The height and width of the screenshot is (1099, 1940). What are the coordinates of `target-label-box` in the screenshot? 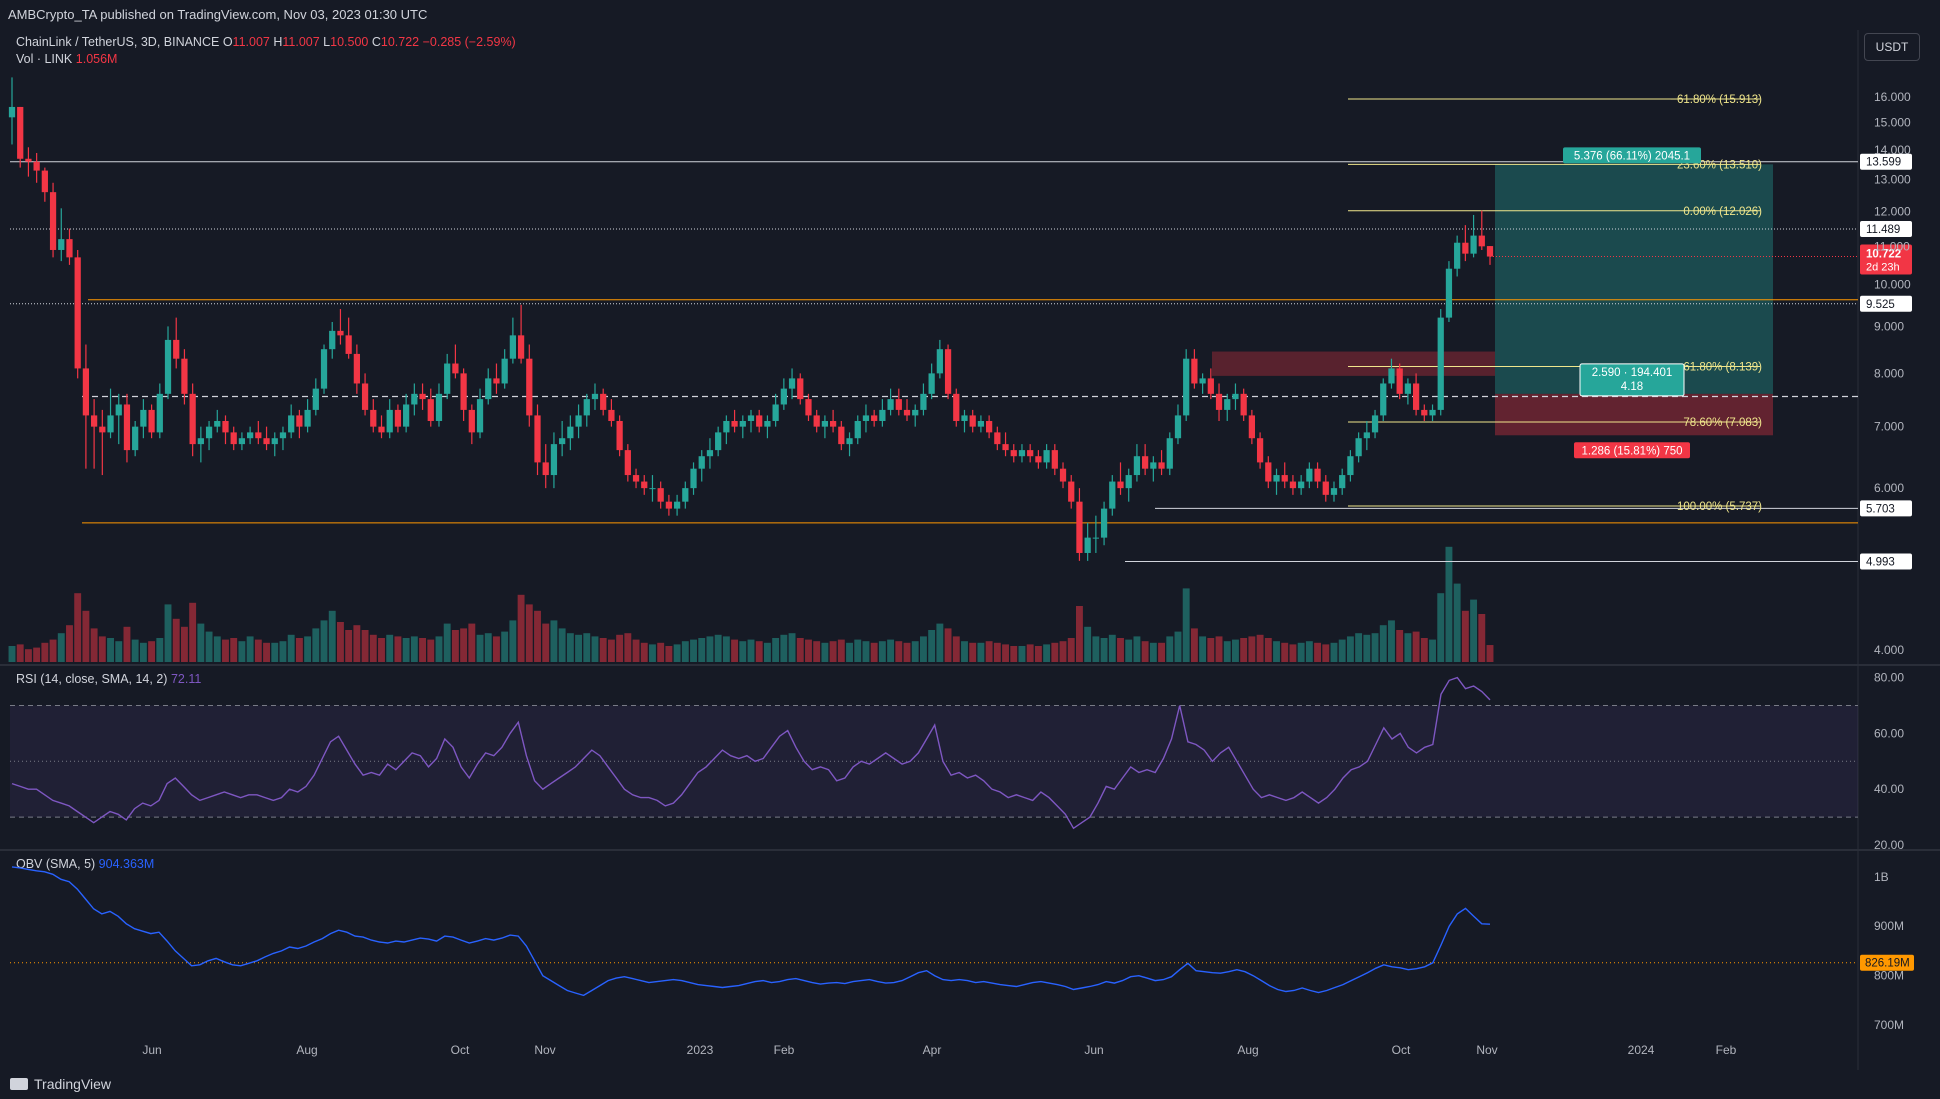 It's located at (1632, 155).